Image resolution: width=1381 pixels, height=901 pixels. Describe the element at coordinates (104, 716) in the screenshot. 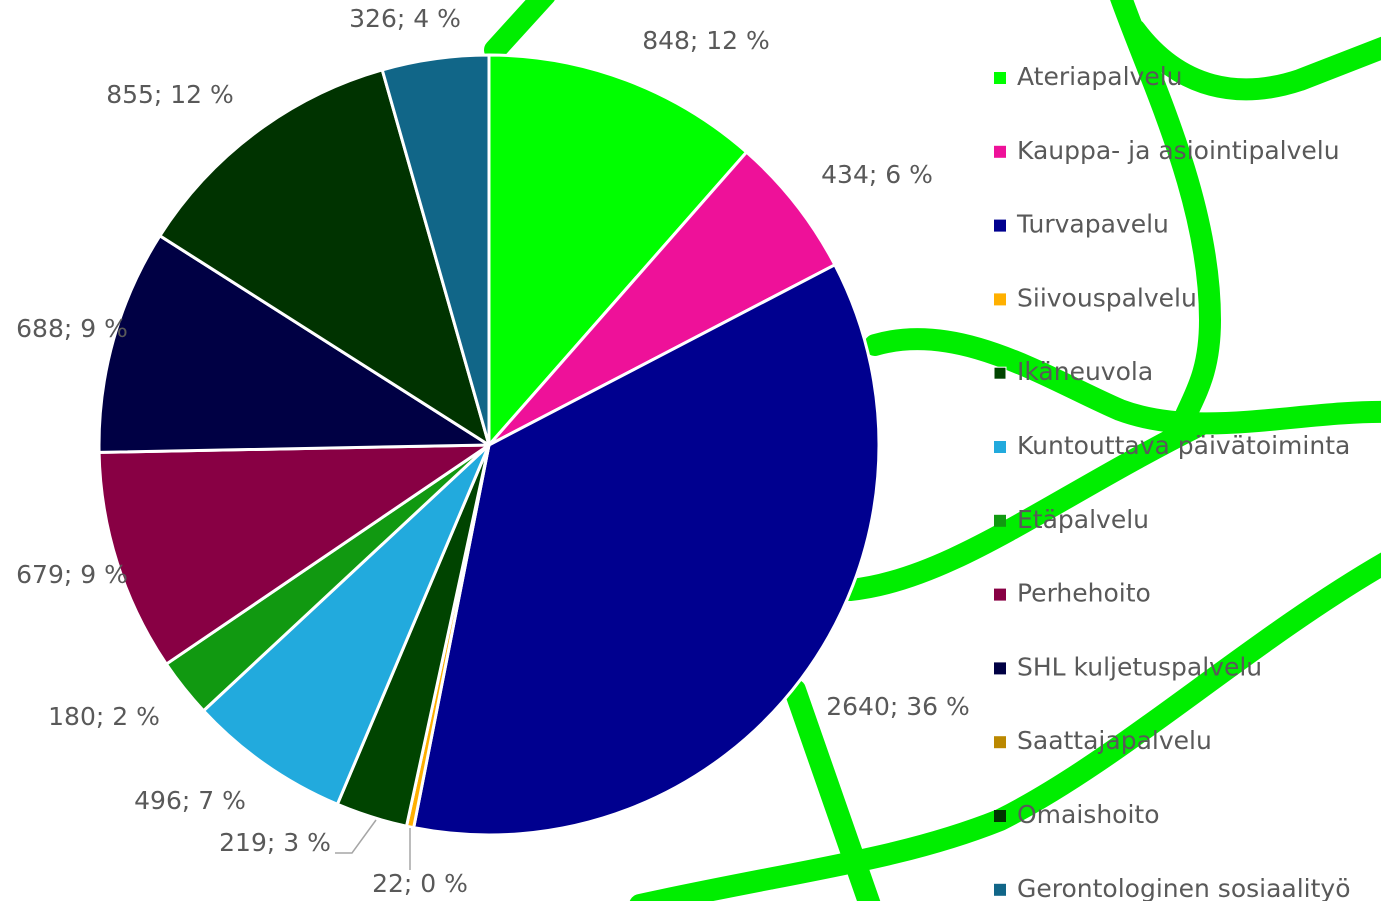

I see `data-label: 180; 2 %` at that location.